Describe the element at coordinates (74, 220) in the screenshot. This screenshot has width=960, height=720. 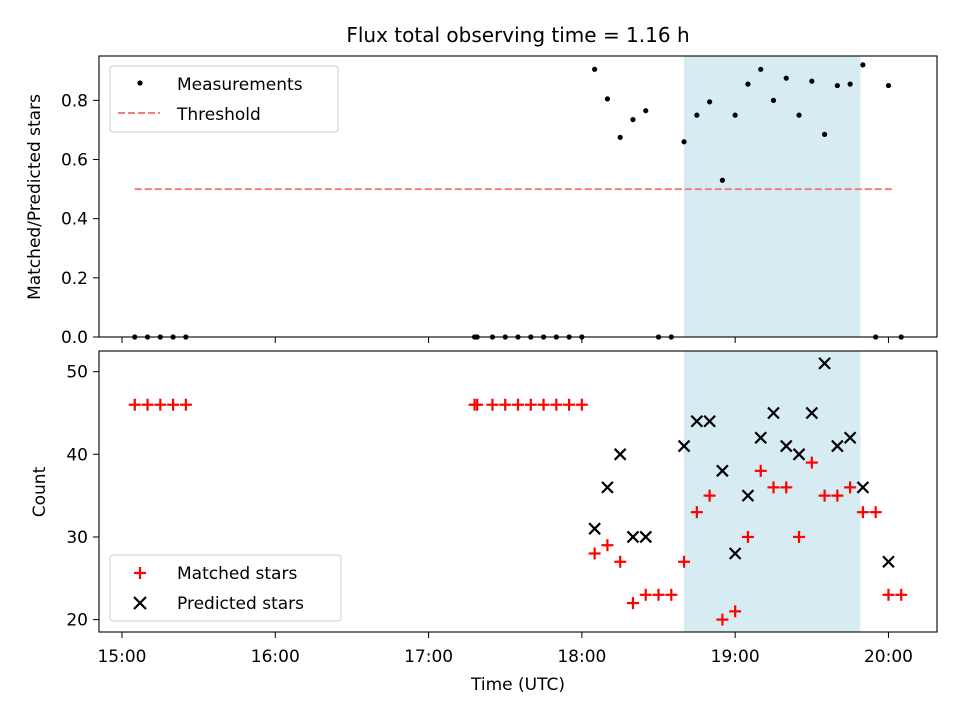
I see `y-tick-label: 0.4` at that location.